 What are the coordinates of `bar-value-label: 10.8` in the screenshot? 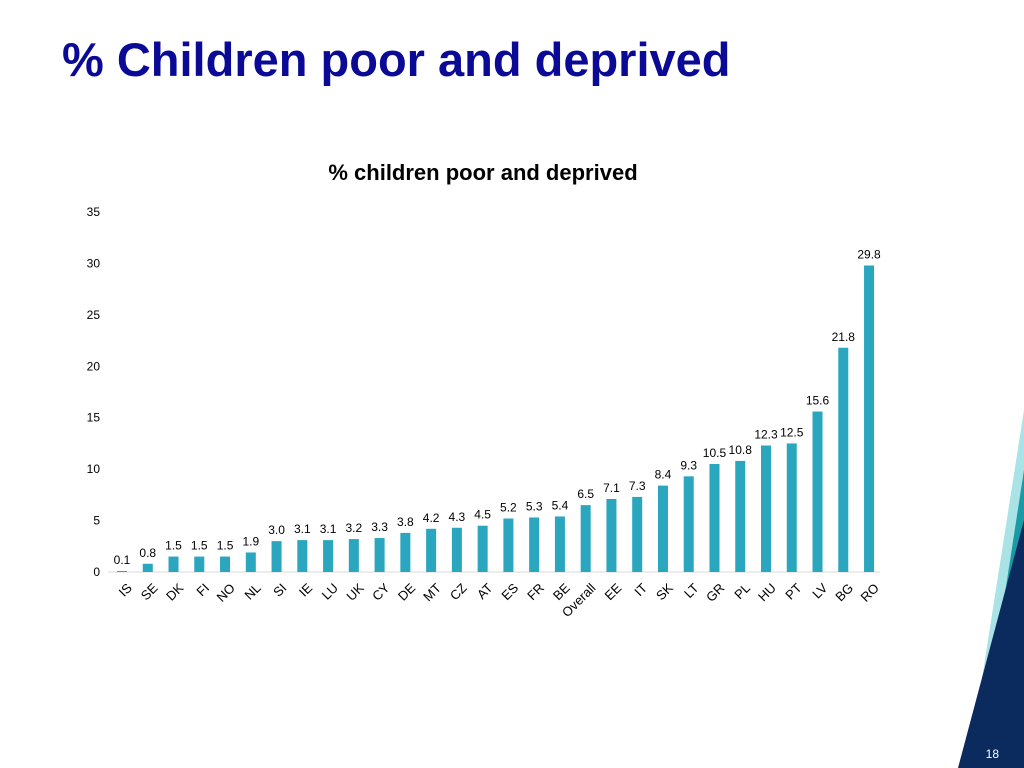 It's located at (741, 450).